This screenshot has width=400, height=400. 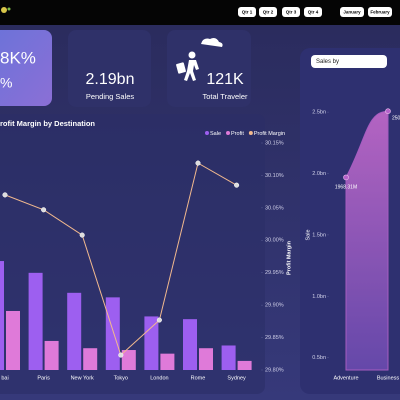 I want to click on button-label: Qtr 4, so click(x=313, y=11).